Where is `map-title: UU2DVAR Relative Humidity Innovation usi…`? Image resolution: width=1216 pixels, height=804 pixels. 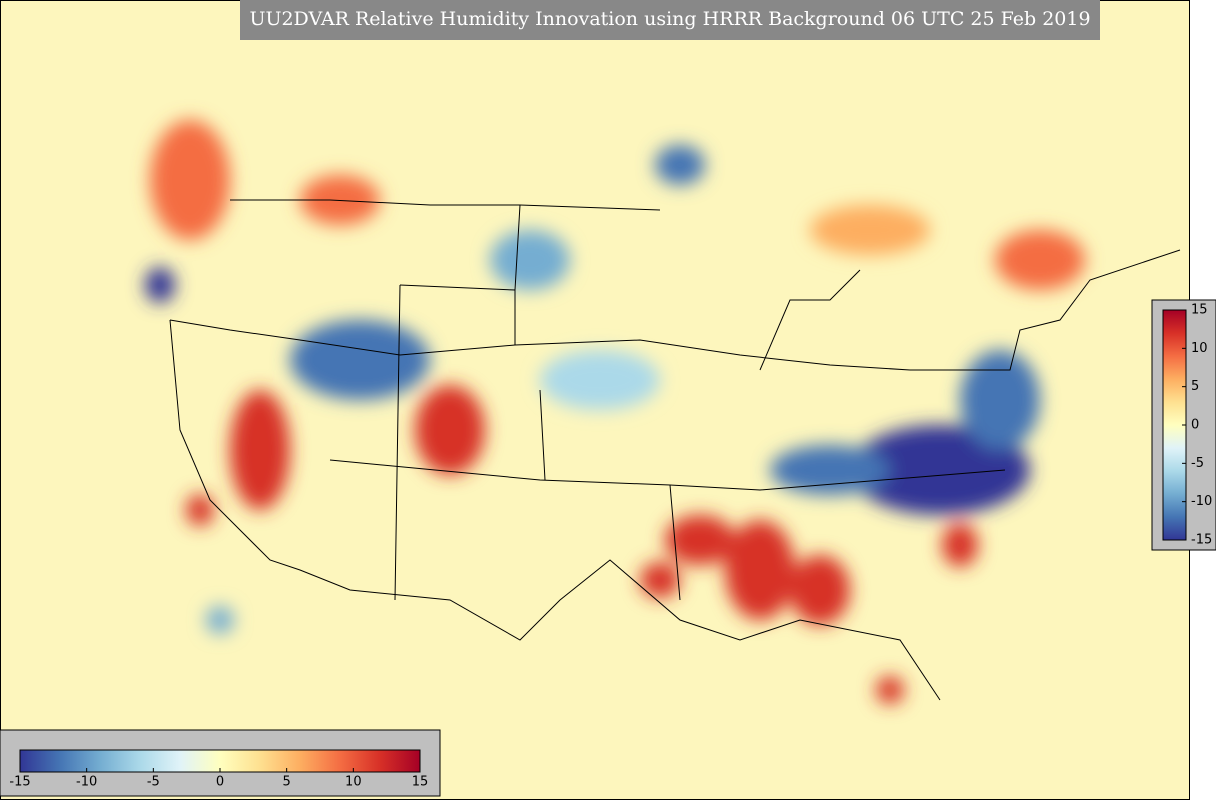
map-title: UU2DVAR Relative Humidity Innovation usi… is located at coordinates (669, 19).